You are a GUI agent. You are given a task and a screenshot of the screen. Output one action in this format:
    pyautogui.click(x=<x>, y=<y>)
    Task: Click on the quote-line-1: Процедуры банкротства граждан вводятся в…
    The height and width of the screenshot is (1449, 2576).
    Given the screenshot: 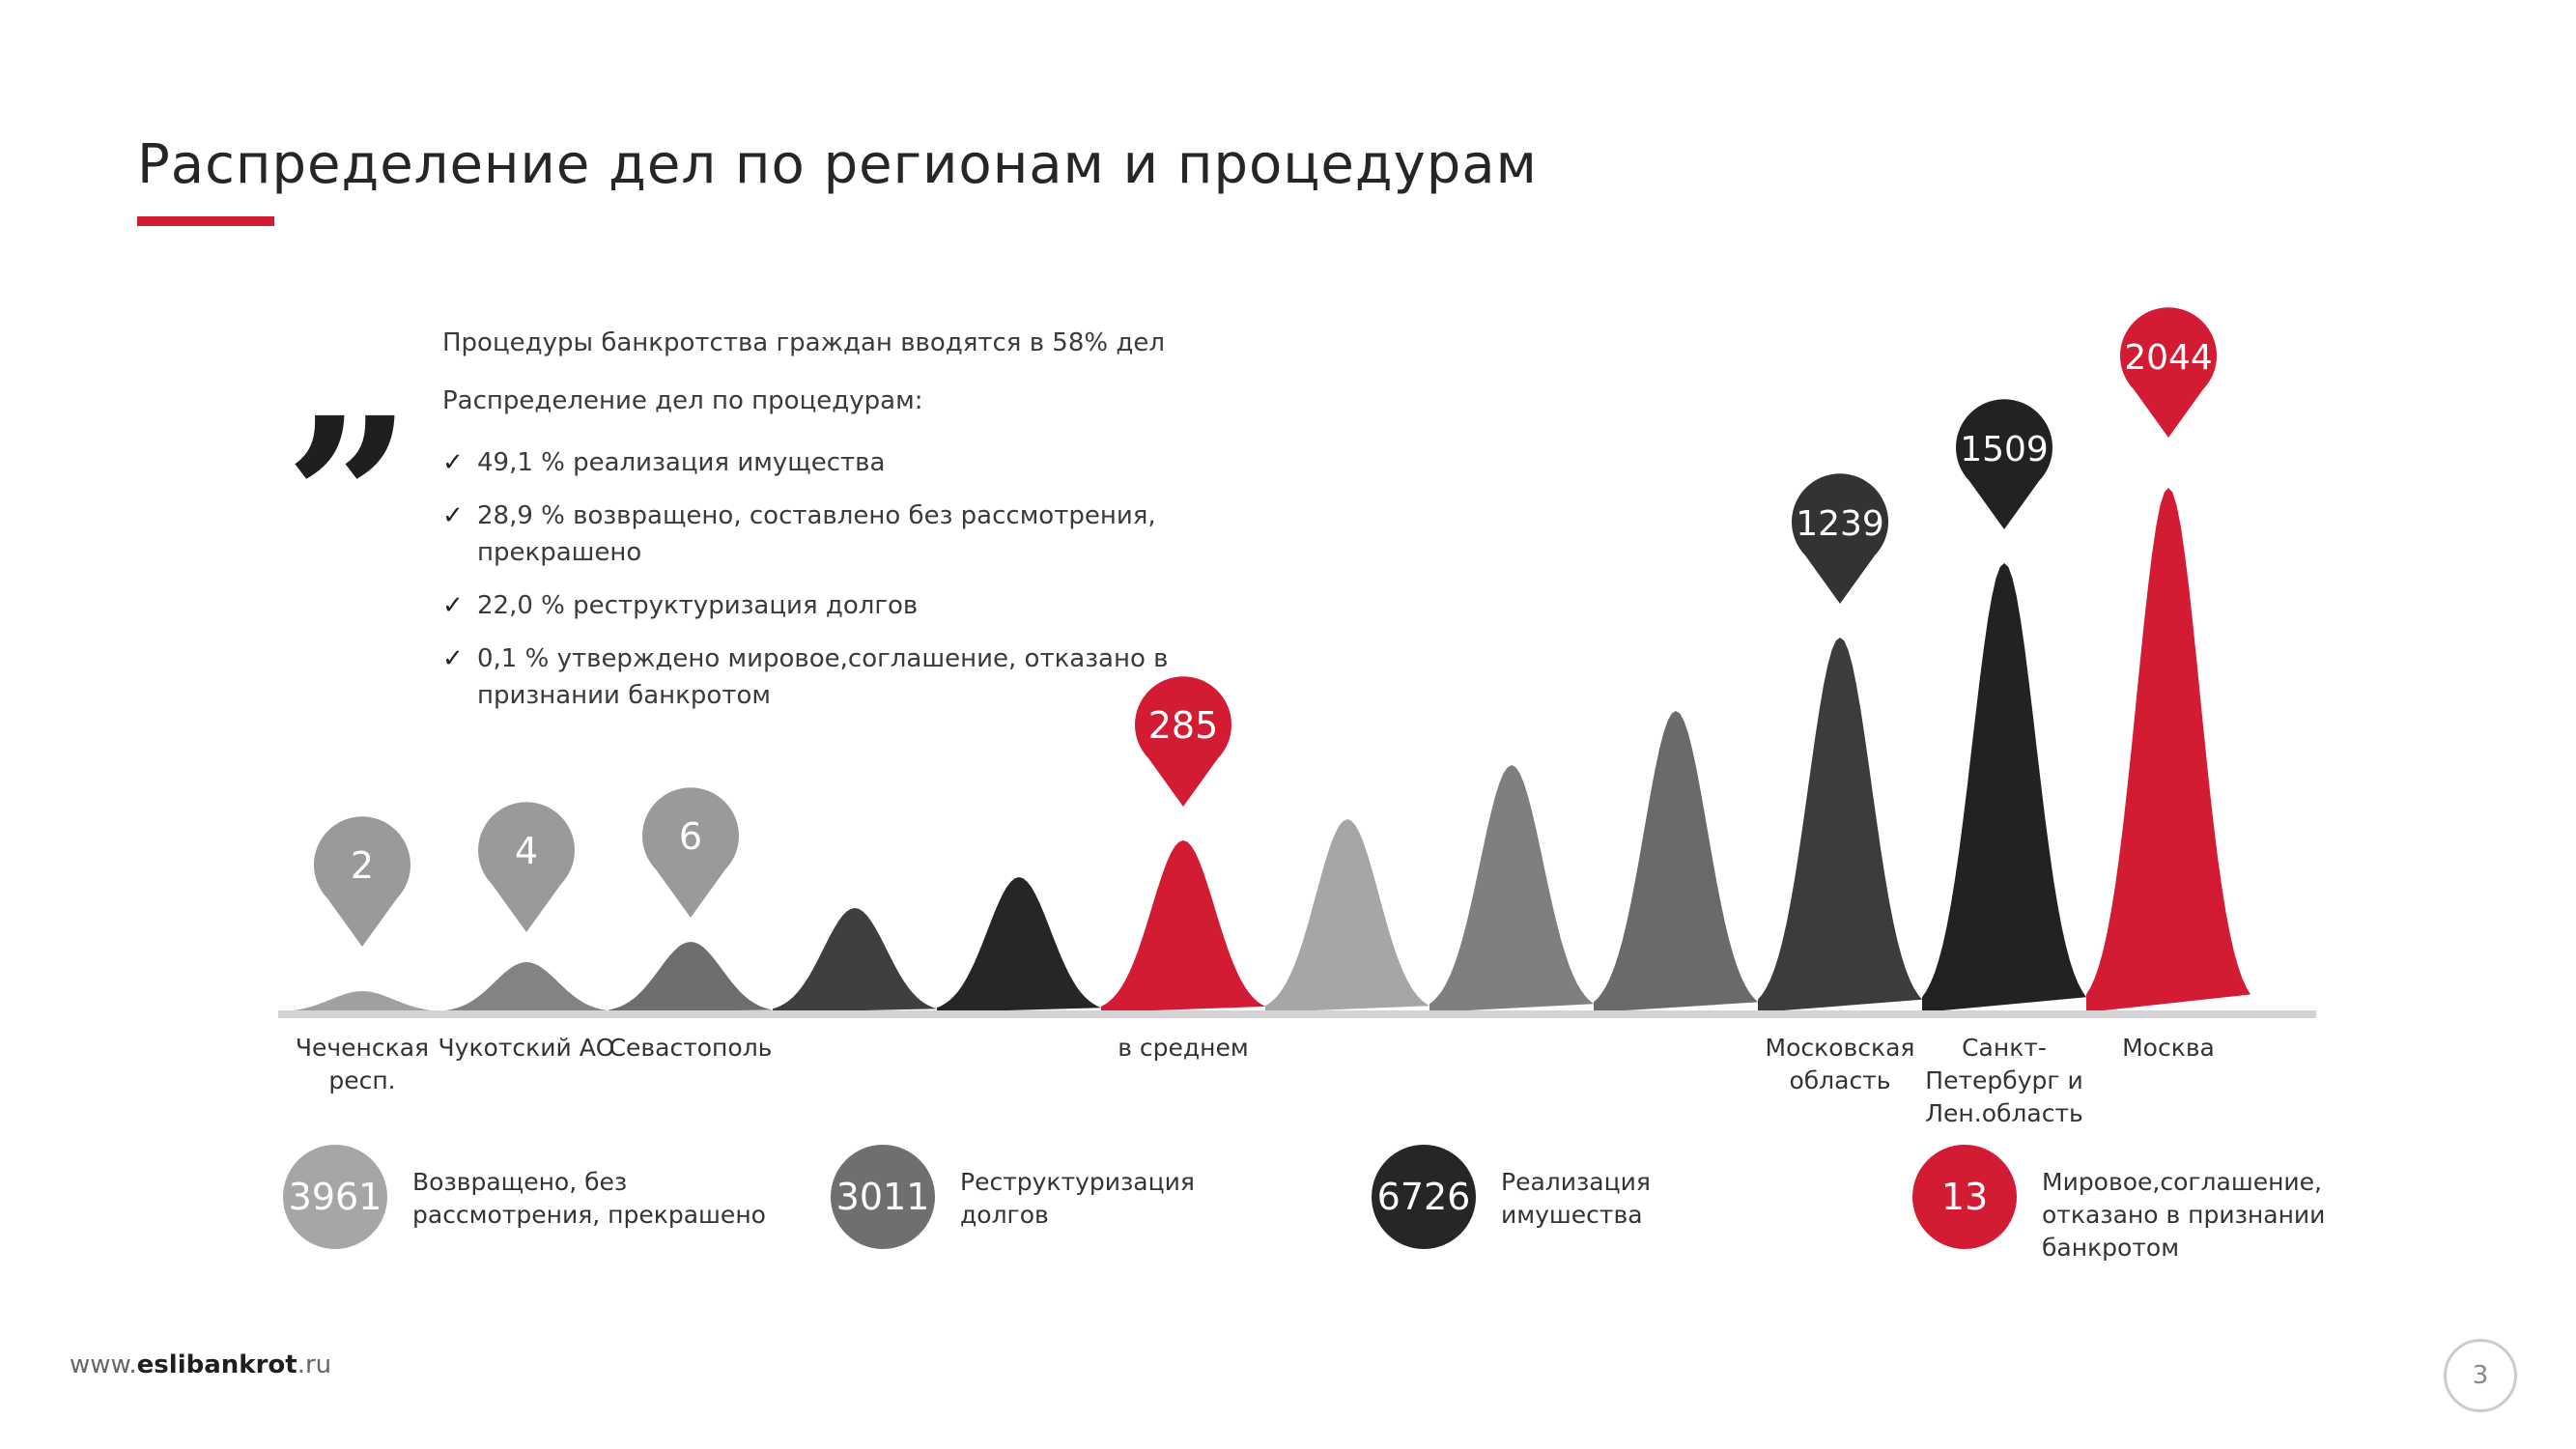 What is the action you would take?
    pyautogui.click(x=803, y=342)
    